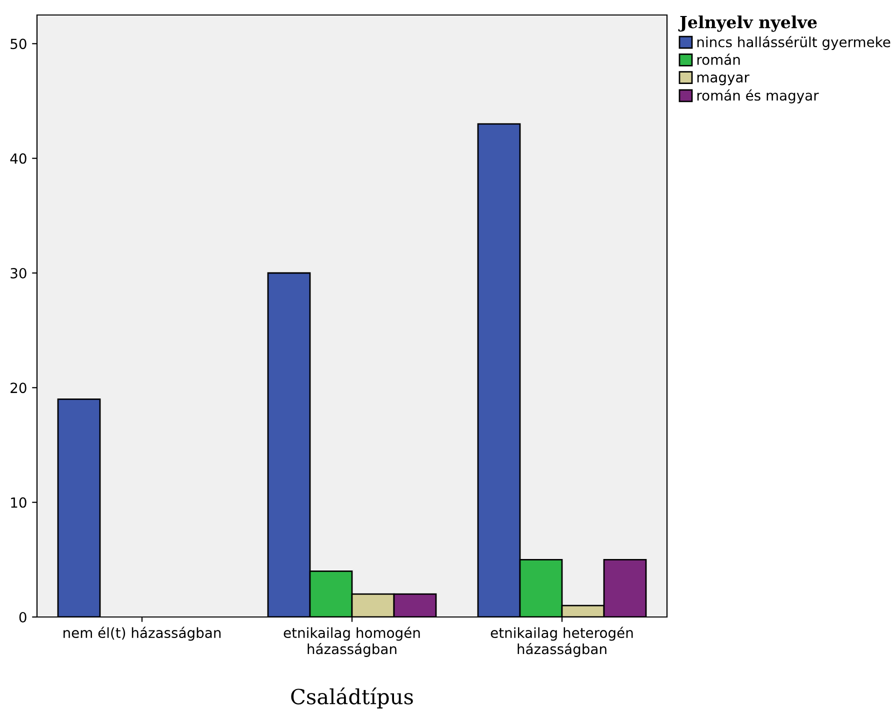 This screenshot has width=891, height=722. I want to click on legend-label: román, so click(718, 59).